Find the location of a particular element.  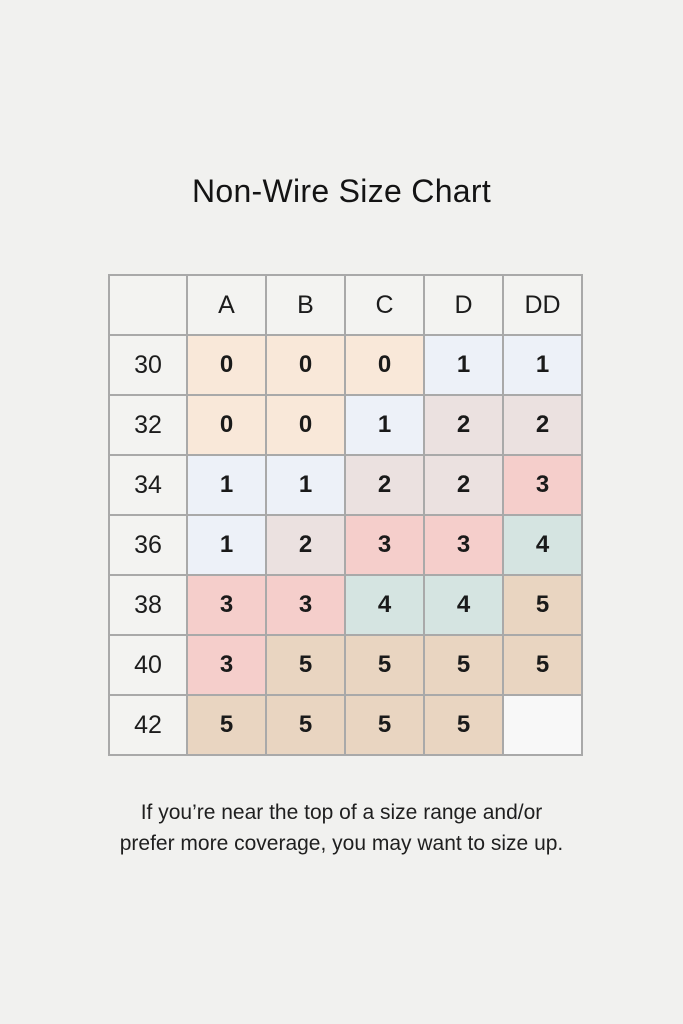

table-row: 36 1 2 3 3 4 is located at coordinates (345, 545).